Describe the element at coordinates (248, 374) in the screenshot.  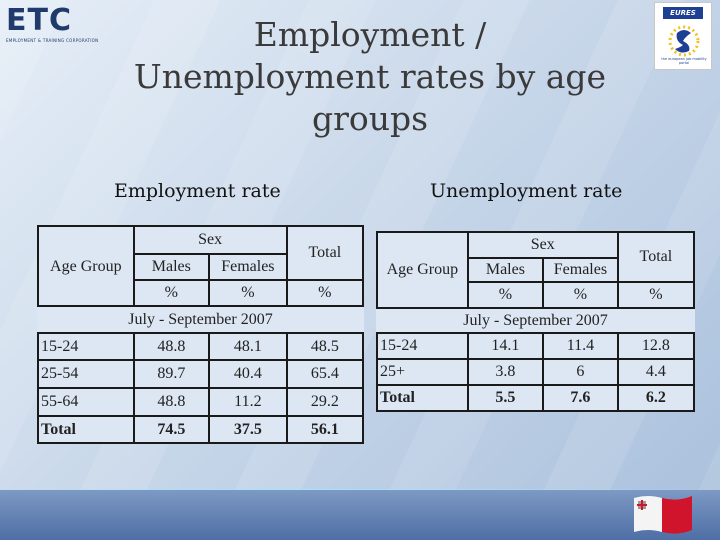
I see `females-cell: 40.4` at that location.